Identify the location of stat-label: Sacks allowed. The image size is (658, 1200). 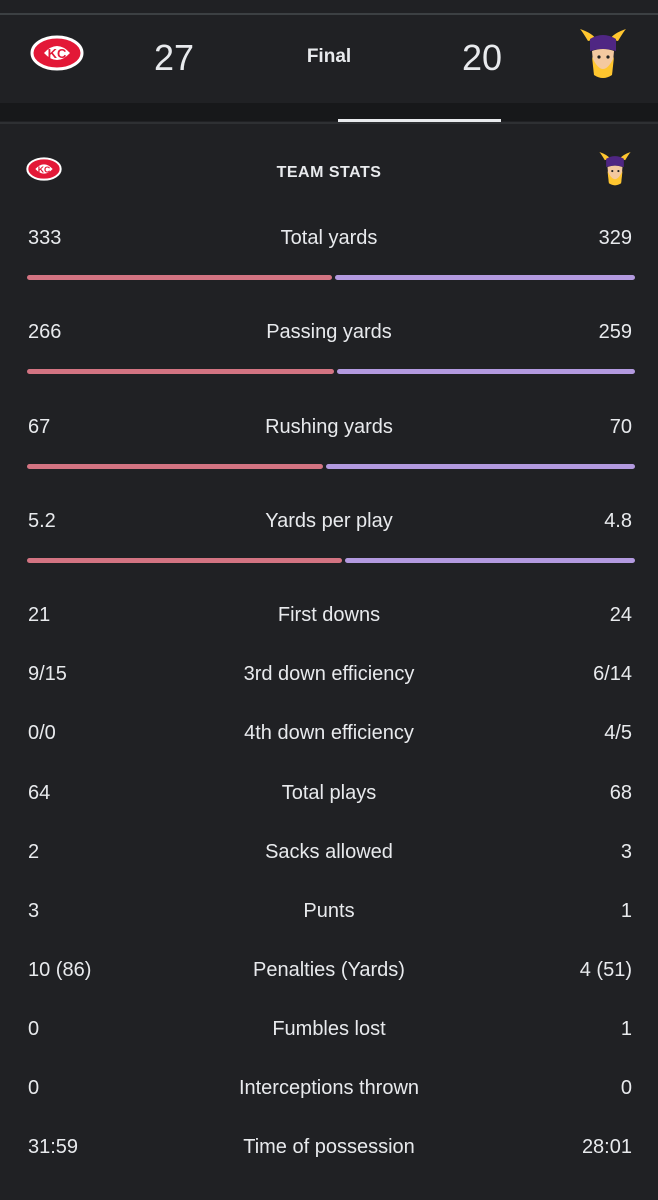
(329, 852).